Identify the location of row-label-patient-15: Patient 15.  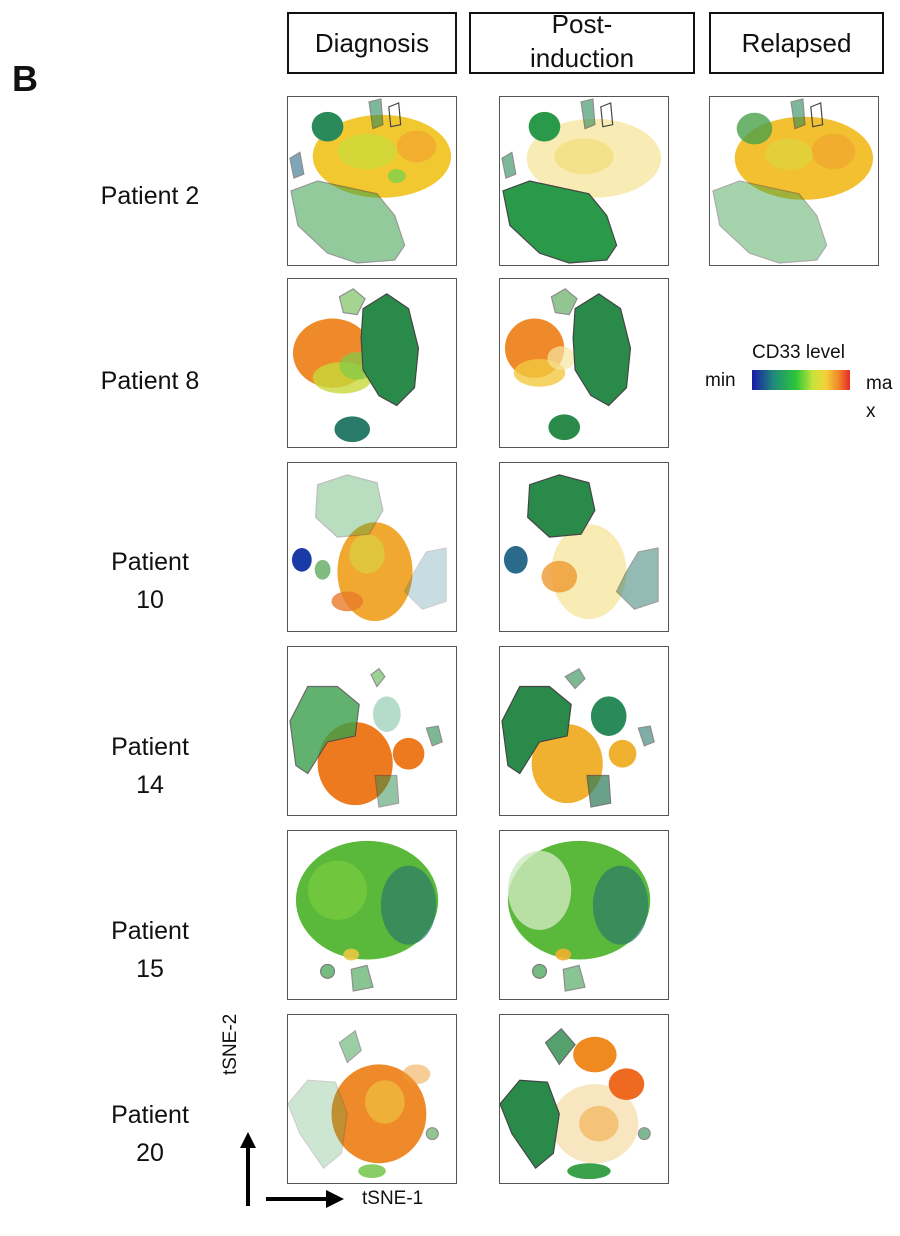
(150, 950).